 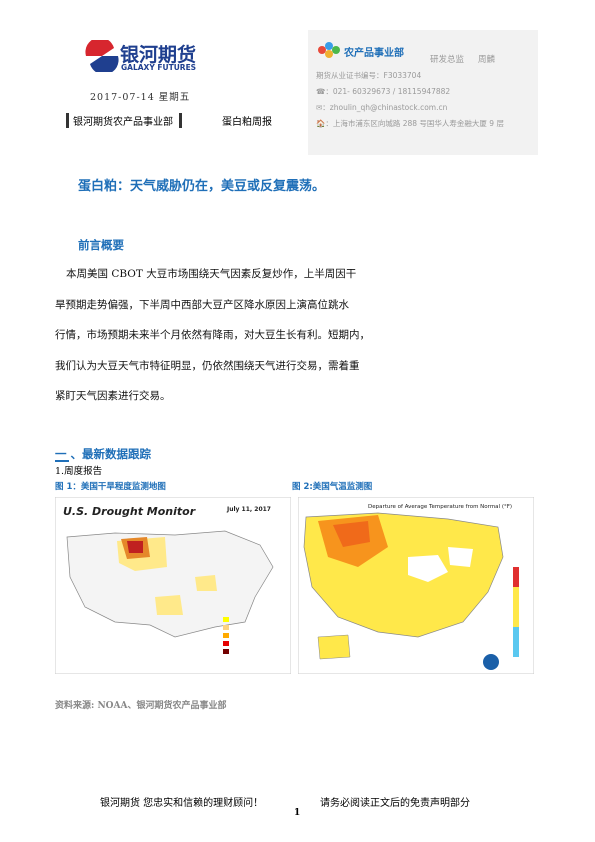 I want to click on heading-underline, so click(x=62, y=461).